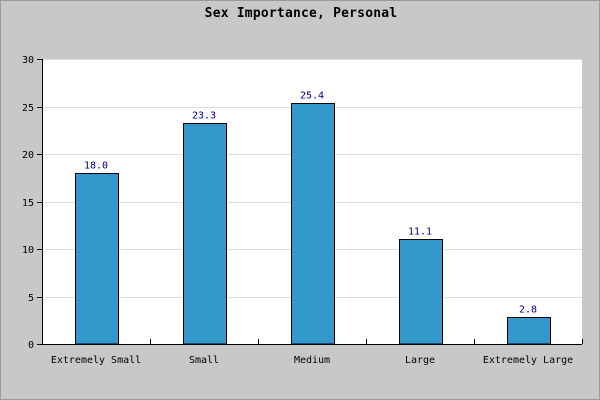 This screenshot has height=400, width=600. I want to click on x-tick-label: Small, so click(204, 360).